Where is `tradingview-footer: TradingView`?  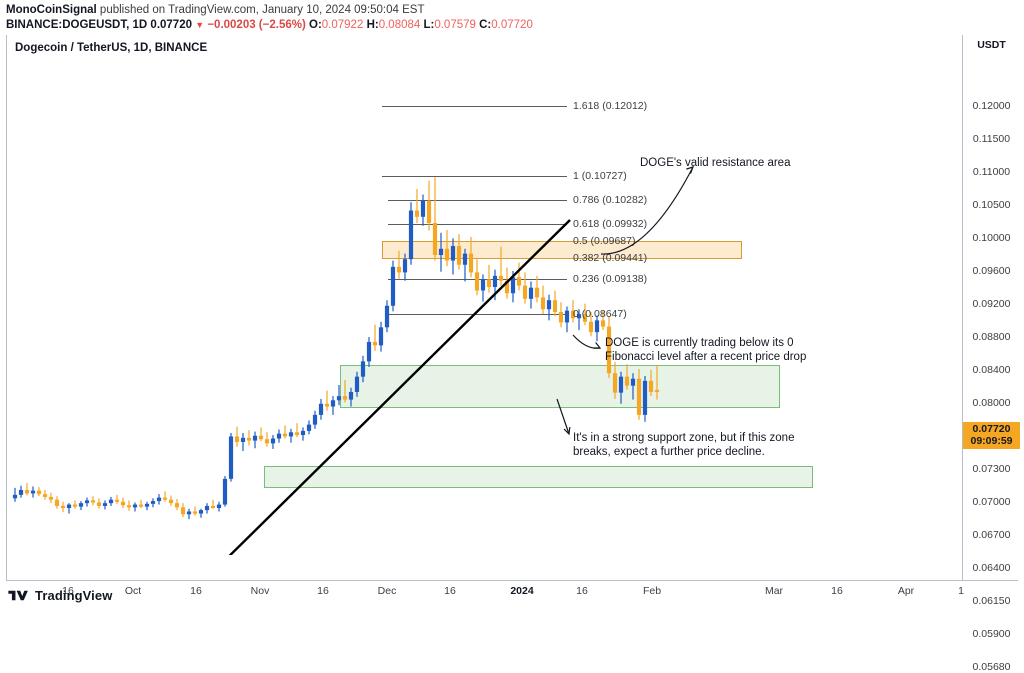
tradingview-footer: TradingView is located at coordinates (60, 595).